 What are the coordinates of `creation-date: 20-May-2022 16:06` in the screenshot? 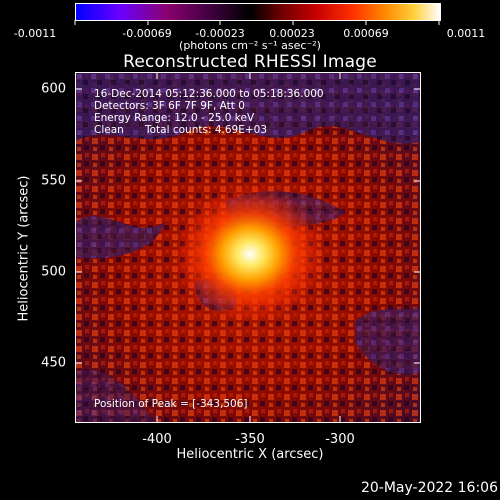 It's located at (429, 488).